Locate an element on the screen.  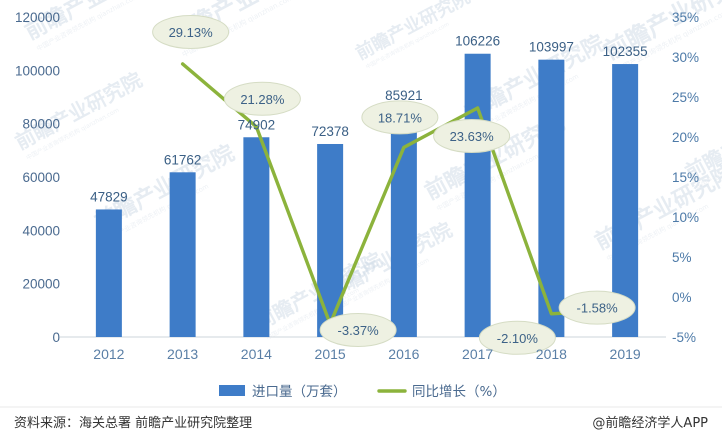
bar-value-label: 72378 is located at coordinates (330, 131).